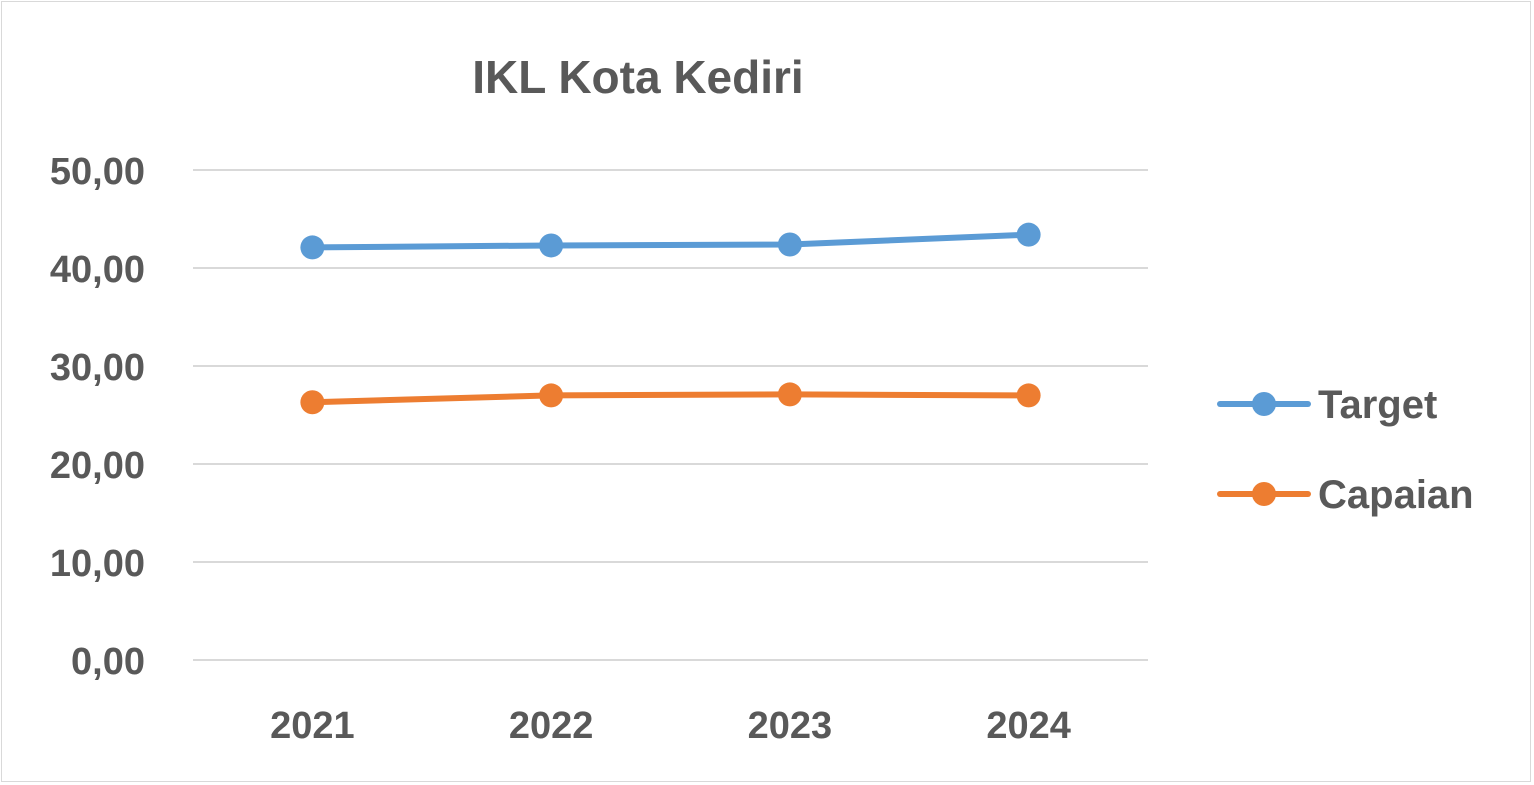 This screenshot has width=1534, height=785. I want to click on legend: Target Capaian, so click(1345, 450).